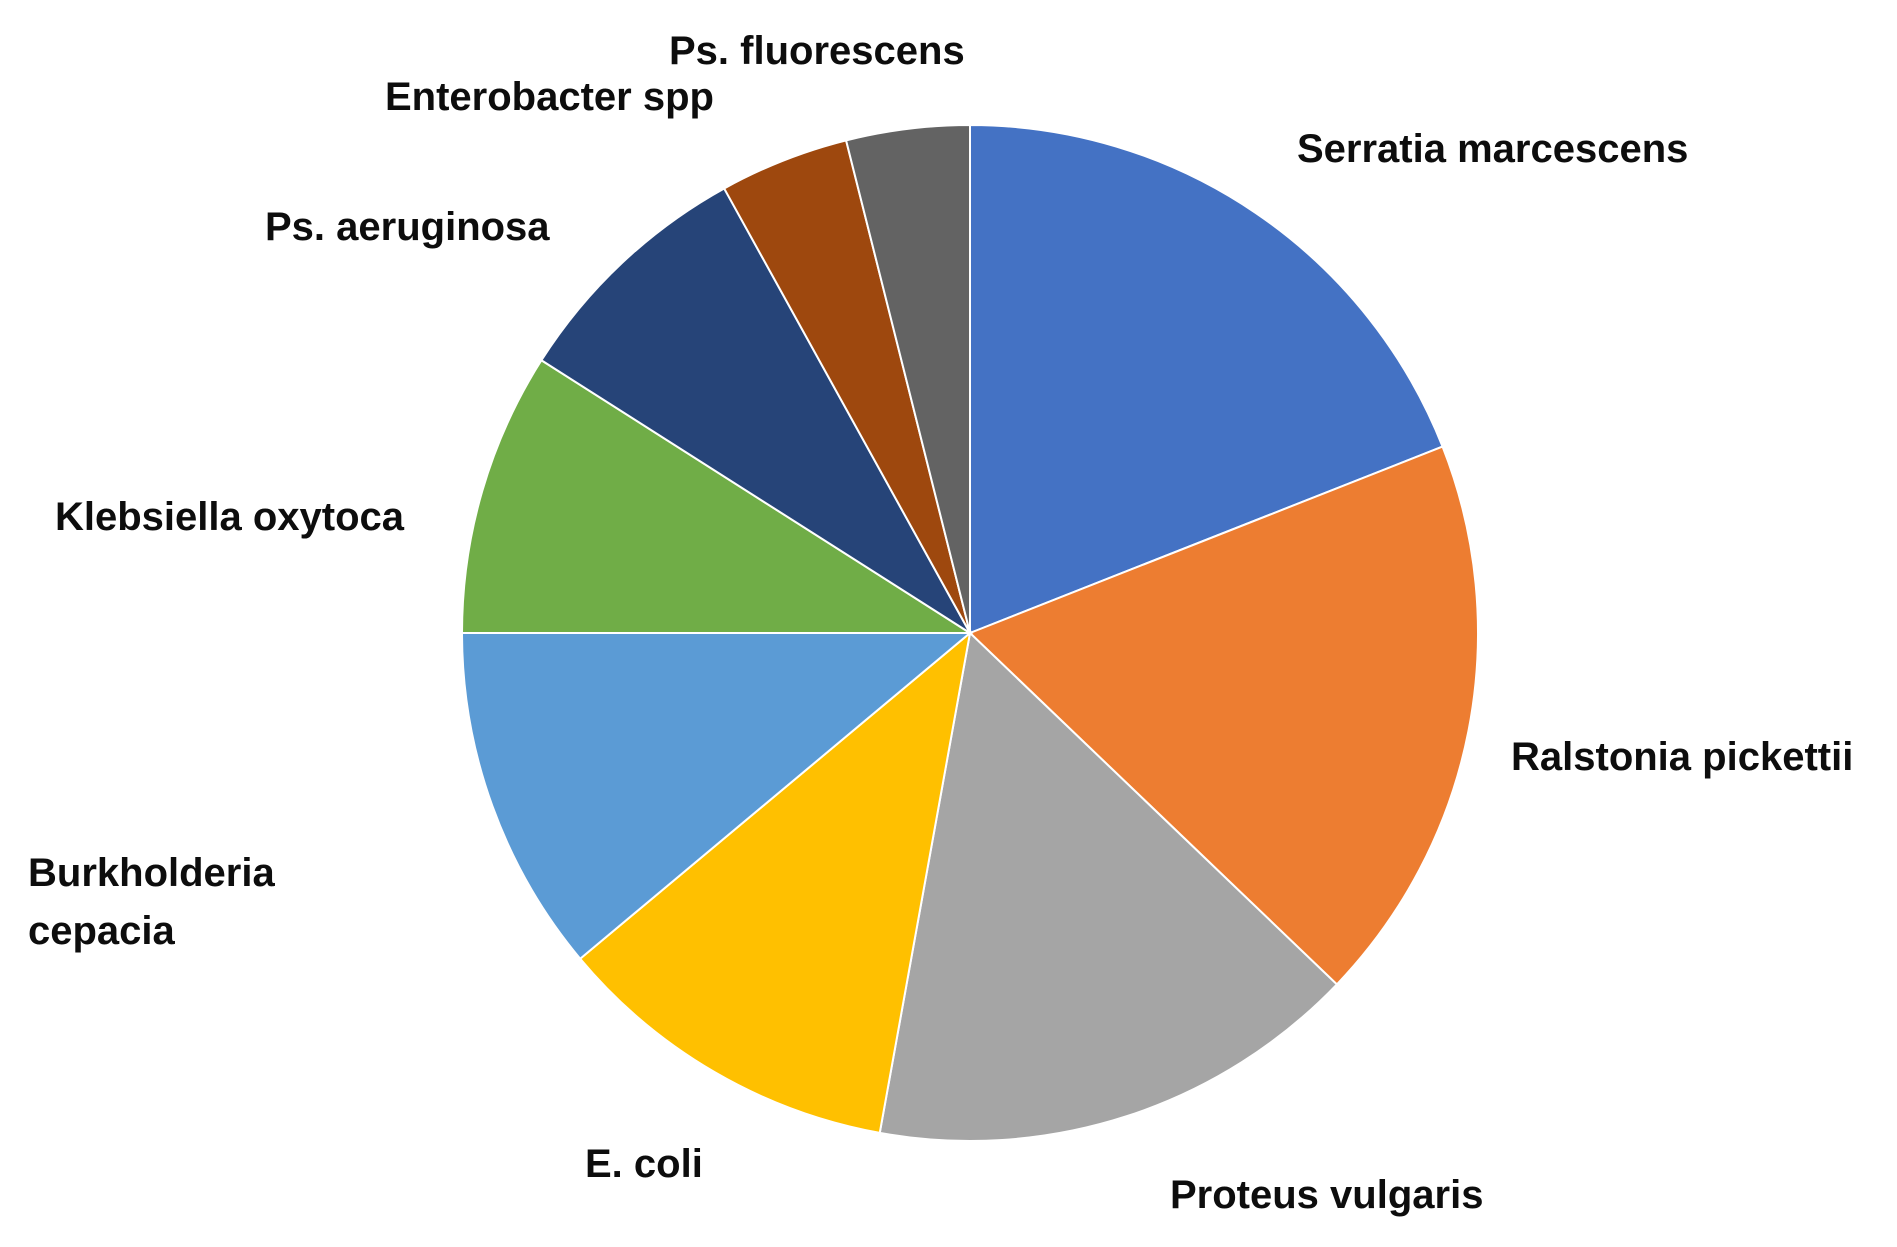 This screenshot has width=1897, height=1247. What do you see at coordinates (716, 796) in the screenshot?
I see `pie-slice-burkholderia-cepacia` at bounding box center [716, 796].